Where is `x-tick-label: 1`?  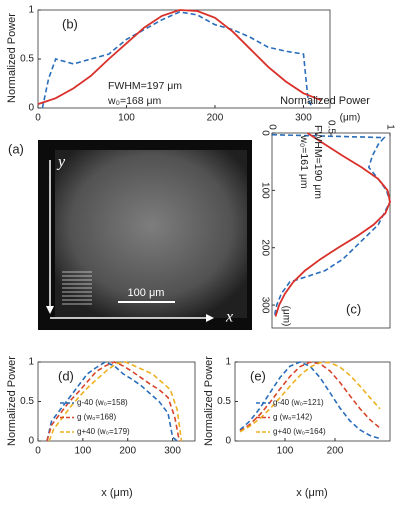
x-tick-label: 1 is located at coordinates (389, 127).